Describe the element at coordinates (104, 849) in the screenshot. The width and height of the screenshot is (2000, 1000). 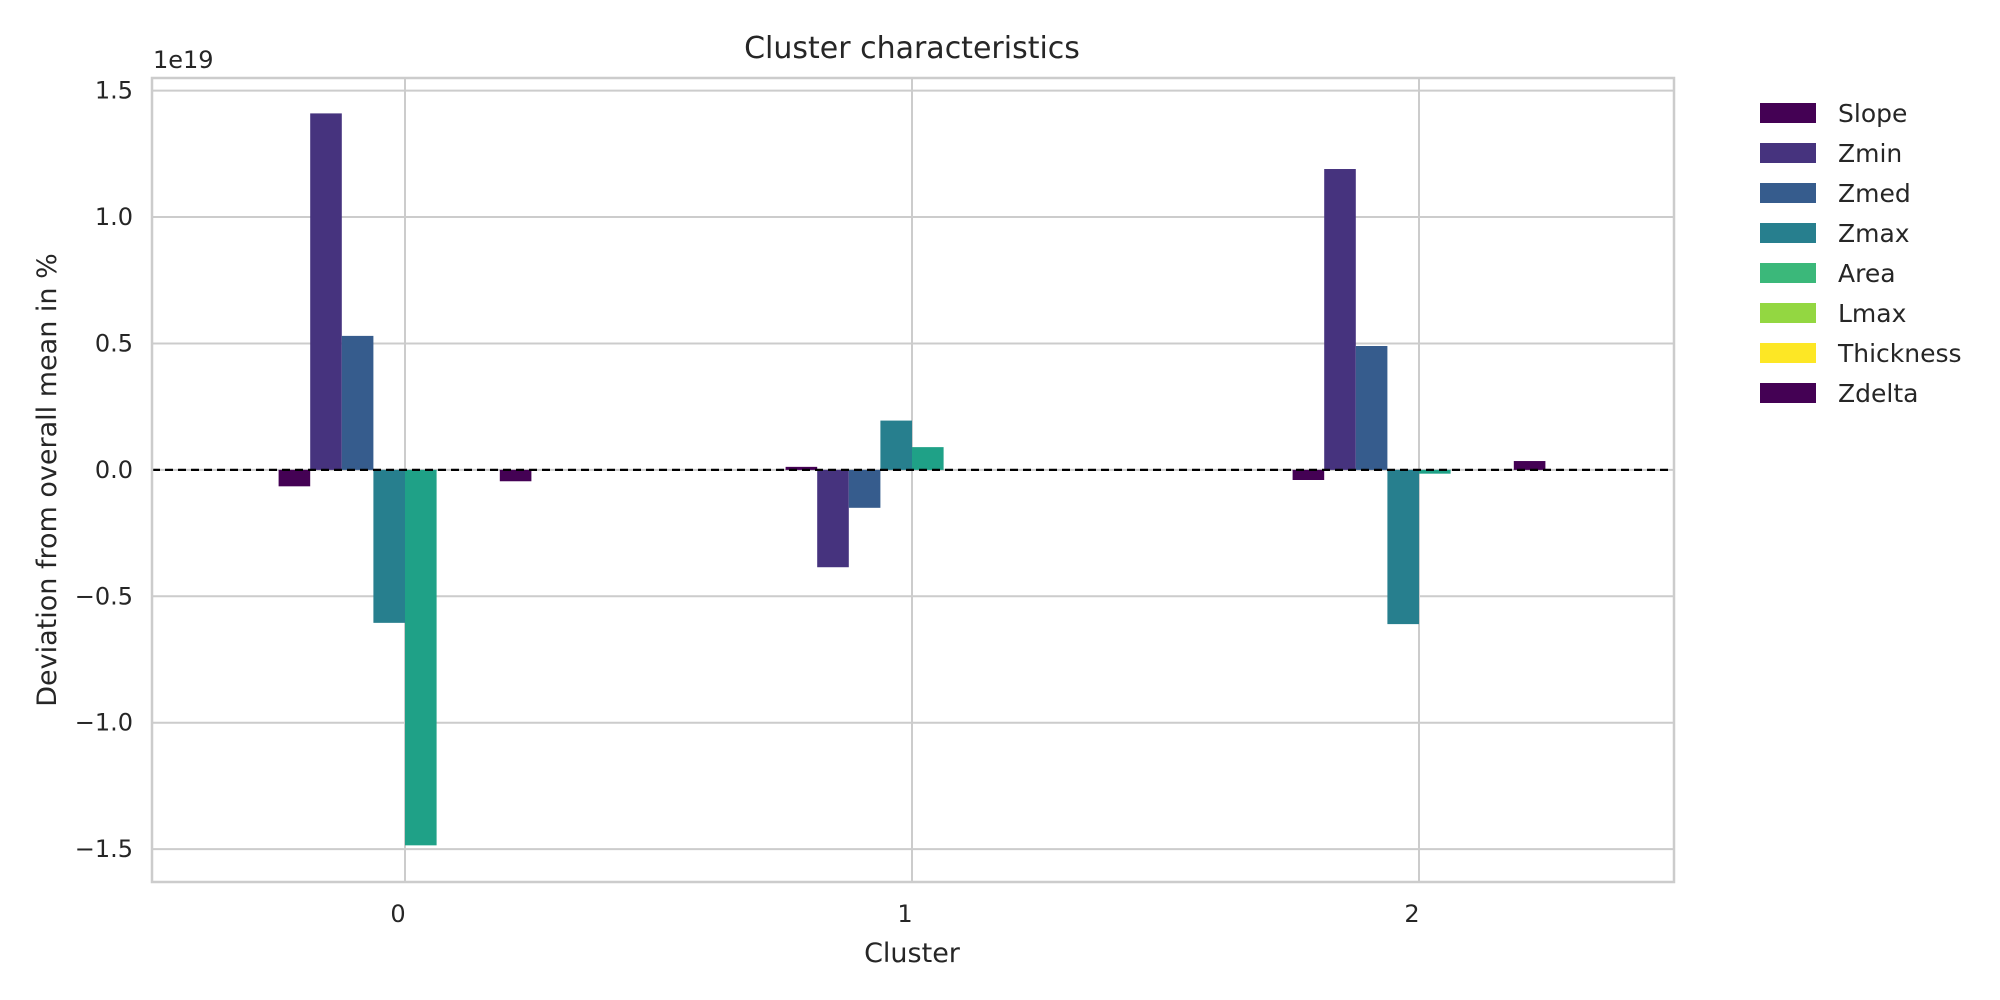
I see `y-tick-label: −1.5` at that location.